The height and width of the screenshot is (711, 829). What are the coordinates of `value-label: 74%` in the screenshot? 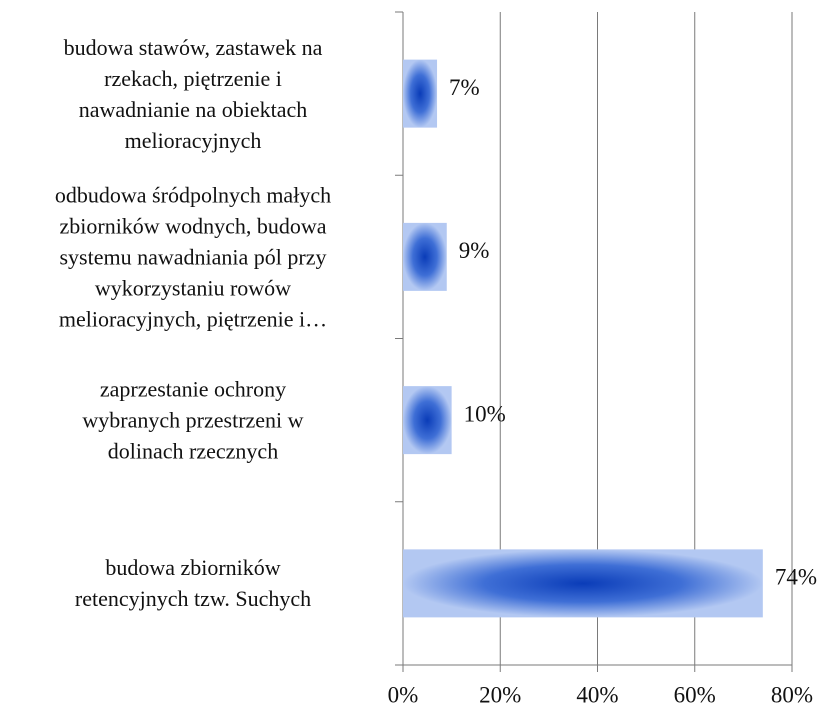 It's located at (796, 577).